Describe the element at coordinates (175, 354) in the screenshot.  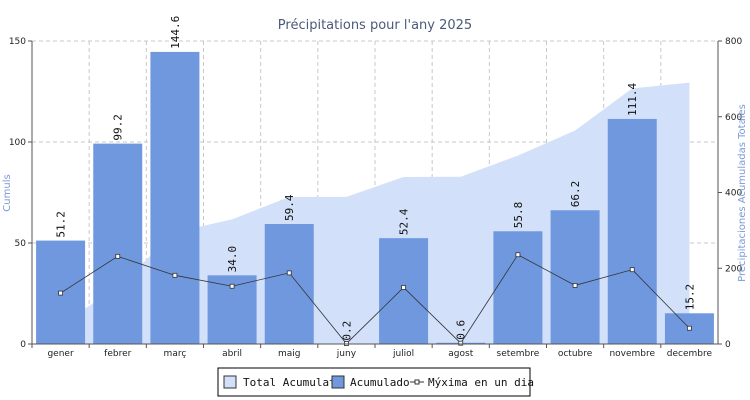
I see `x-tick-label: març` at that location.